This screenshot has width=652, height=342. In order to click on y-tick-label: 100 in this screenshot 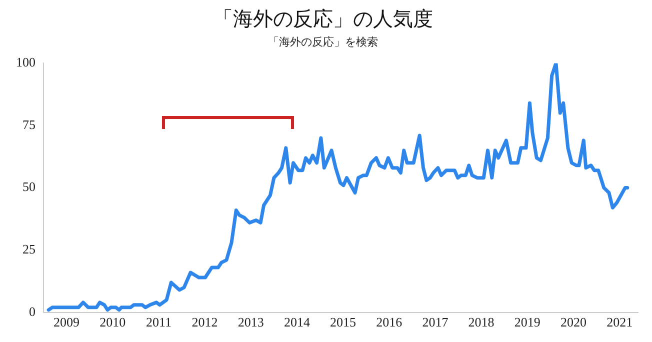, I will do `click(26, 62)`.